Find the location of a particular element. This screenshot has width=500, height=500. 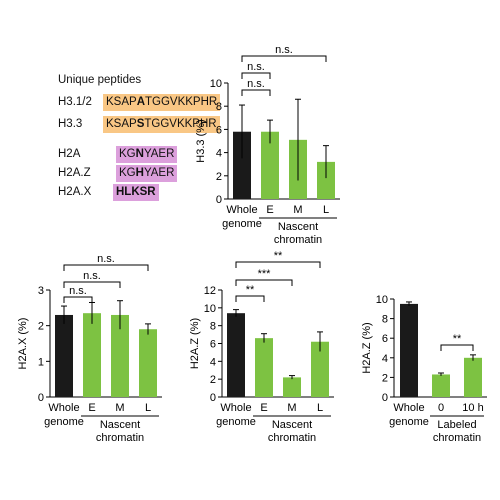

y-axis-label: H2A.X (%) is located at coordinates (23, 344).